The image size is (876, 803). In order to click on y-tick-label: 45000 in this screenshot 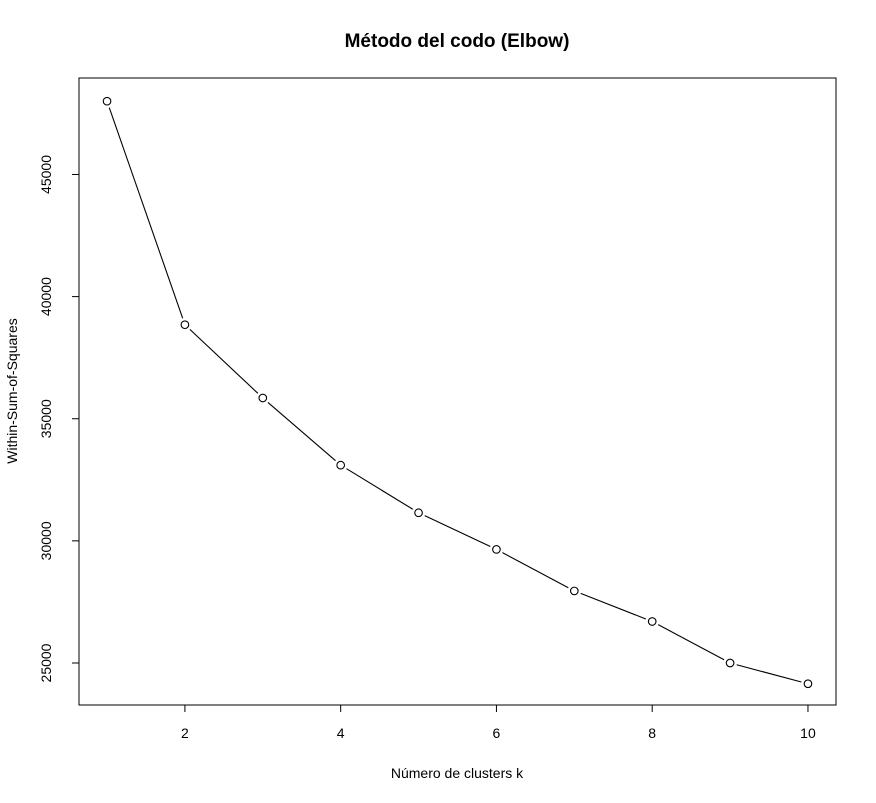, I will do `click(46, 174)`.